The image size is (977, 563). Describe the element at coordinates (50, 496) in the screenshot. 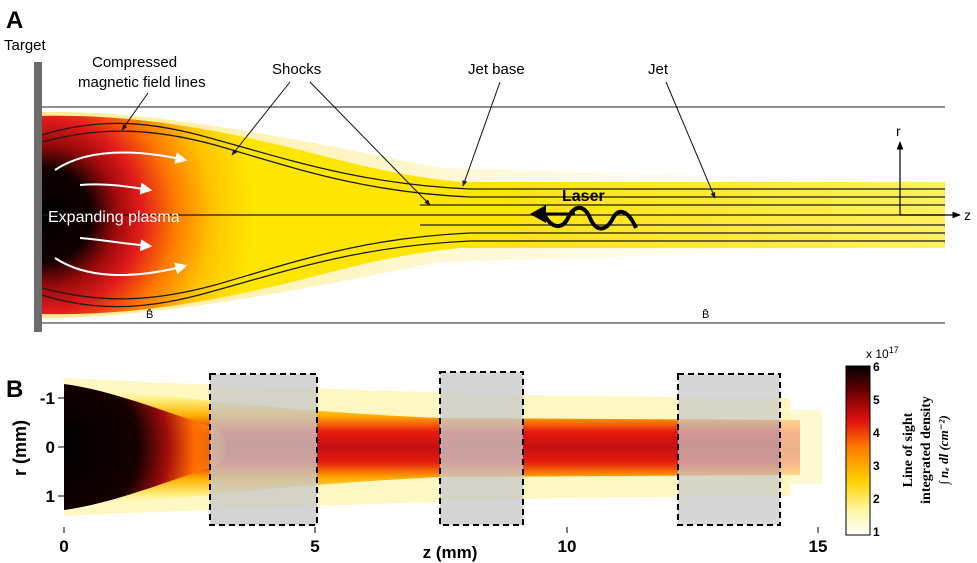

I see `y-tick-1: 1` at that location.